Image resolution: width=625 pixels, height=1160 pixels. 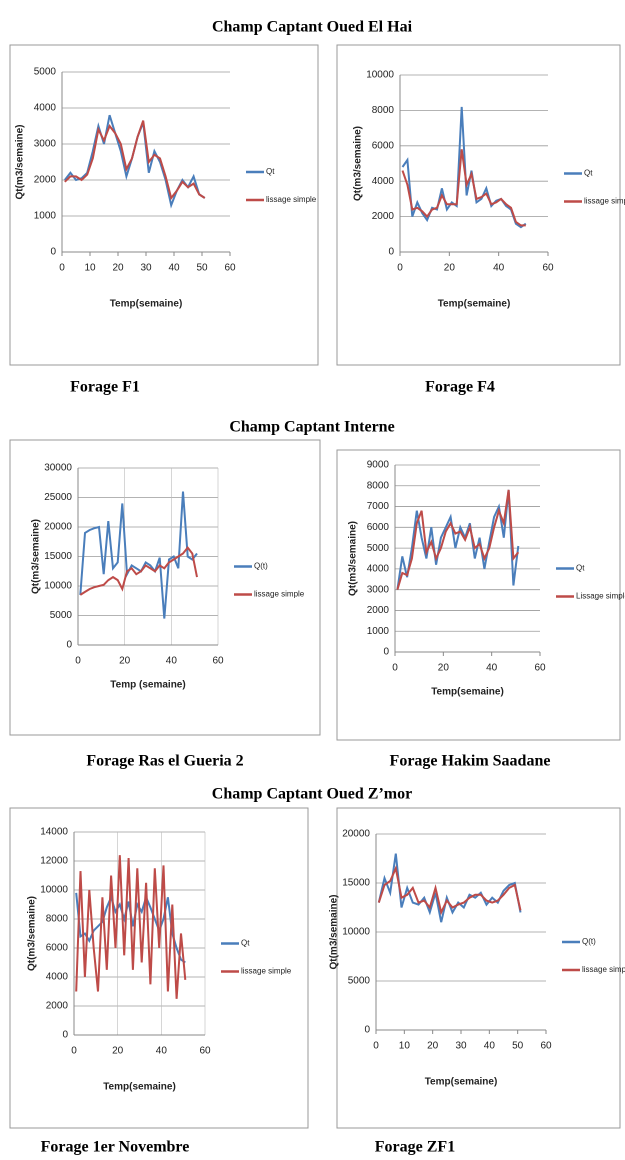 I want to click on caption: Forage Ras el Gueria 2, so click(x=164, y=761).